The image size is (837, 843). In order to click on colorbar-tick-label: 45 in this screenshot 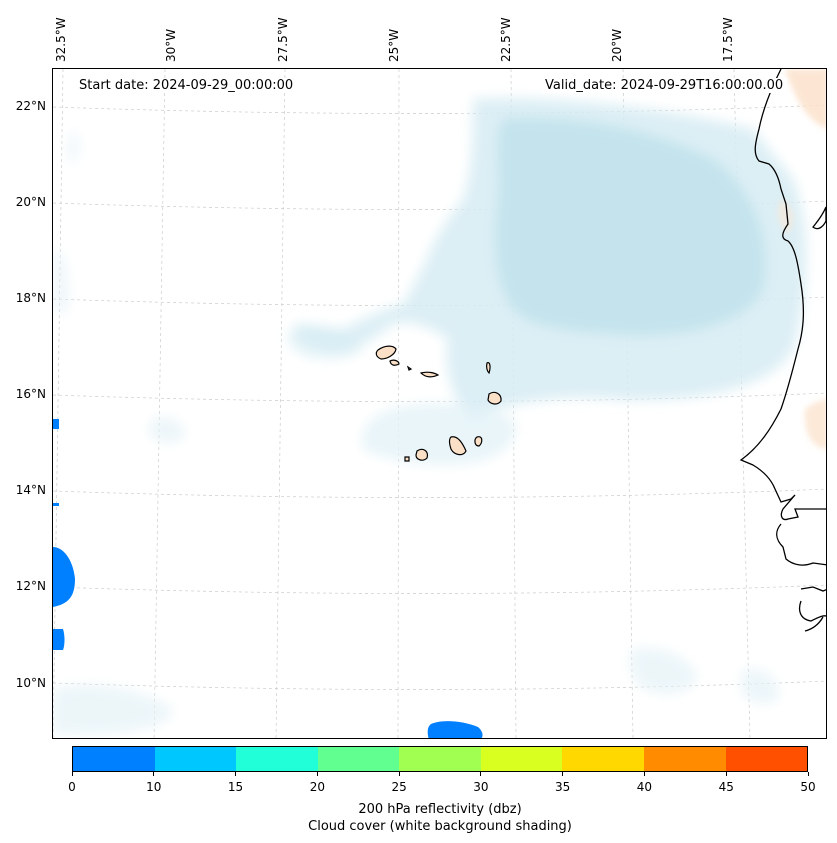, I will do `click(726, 787)`.